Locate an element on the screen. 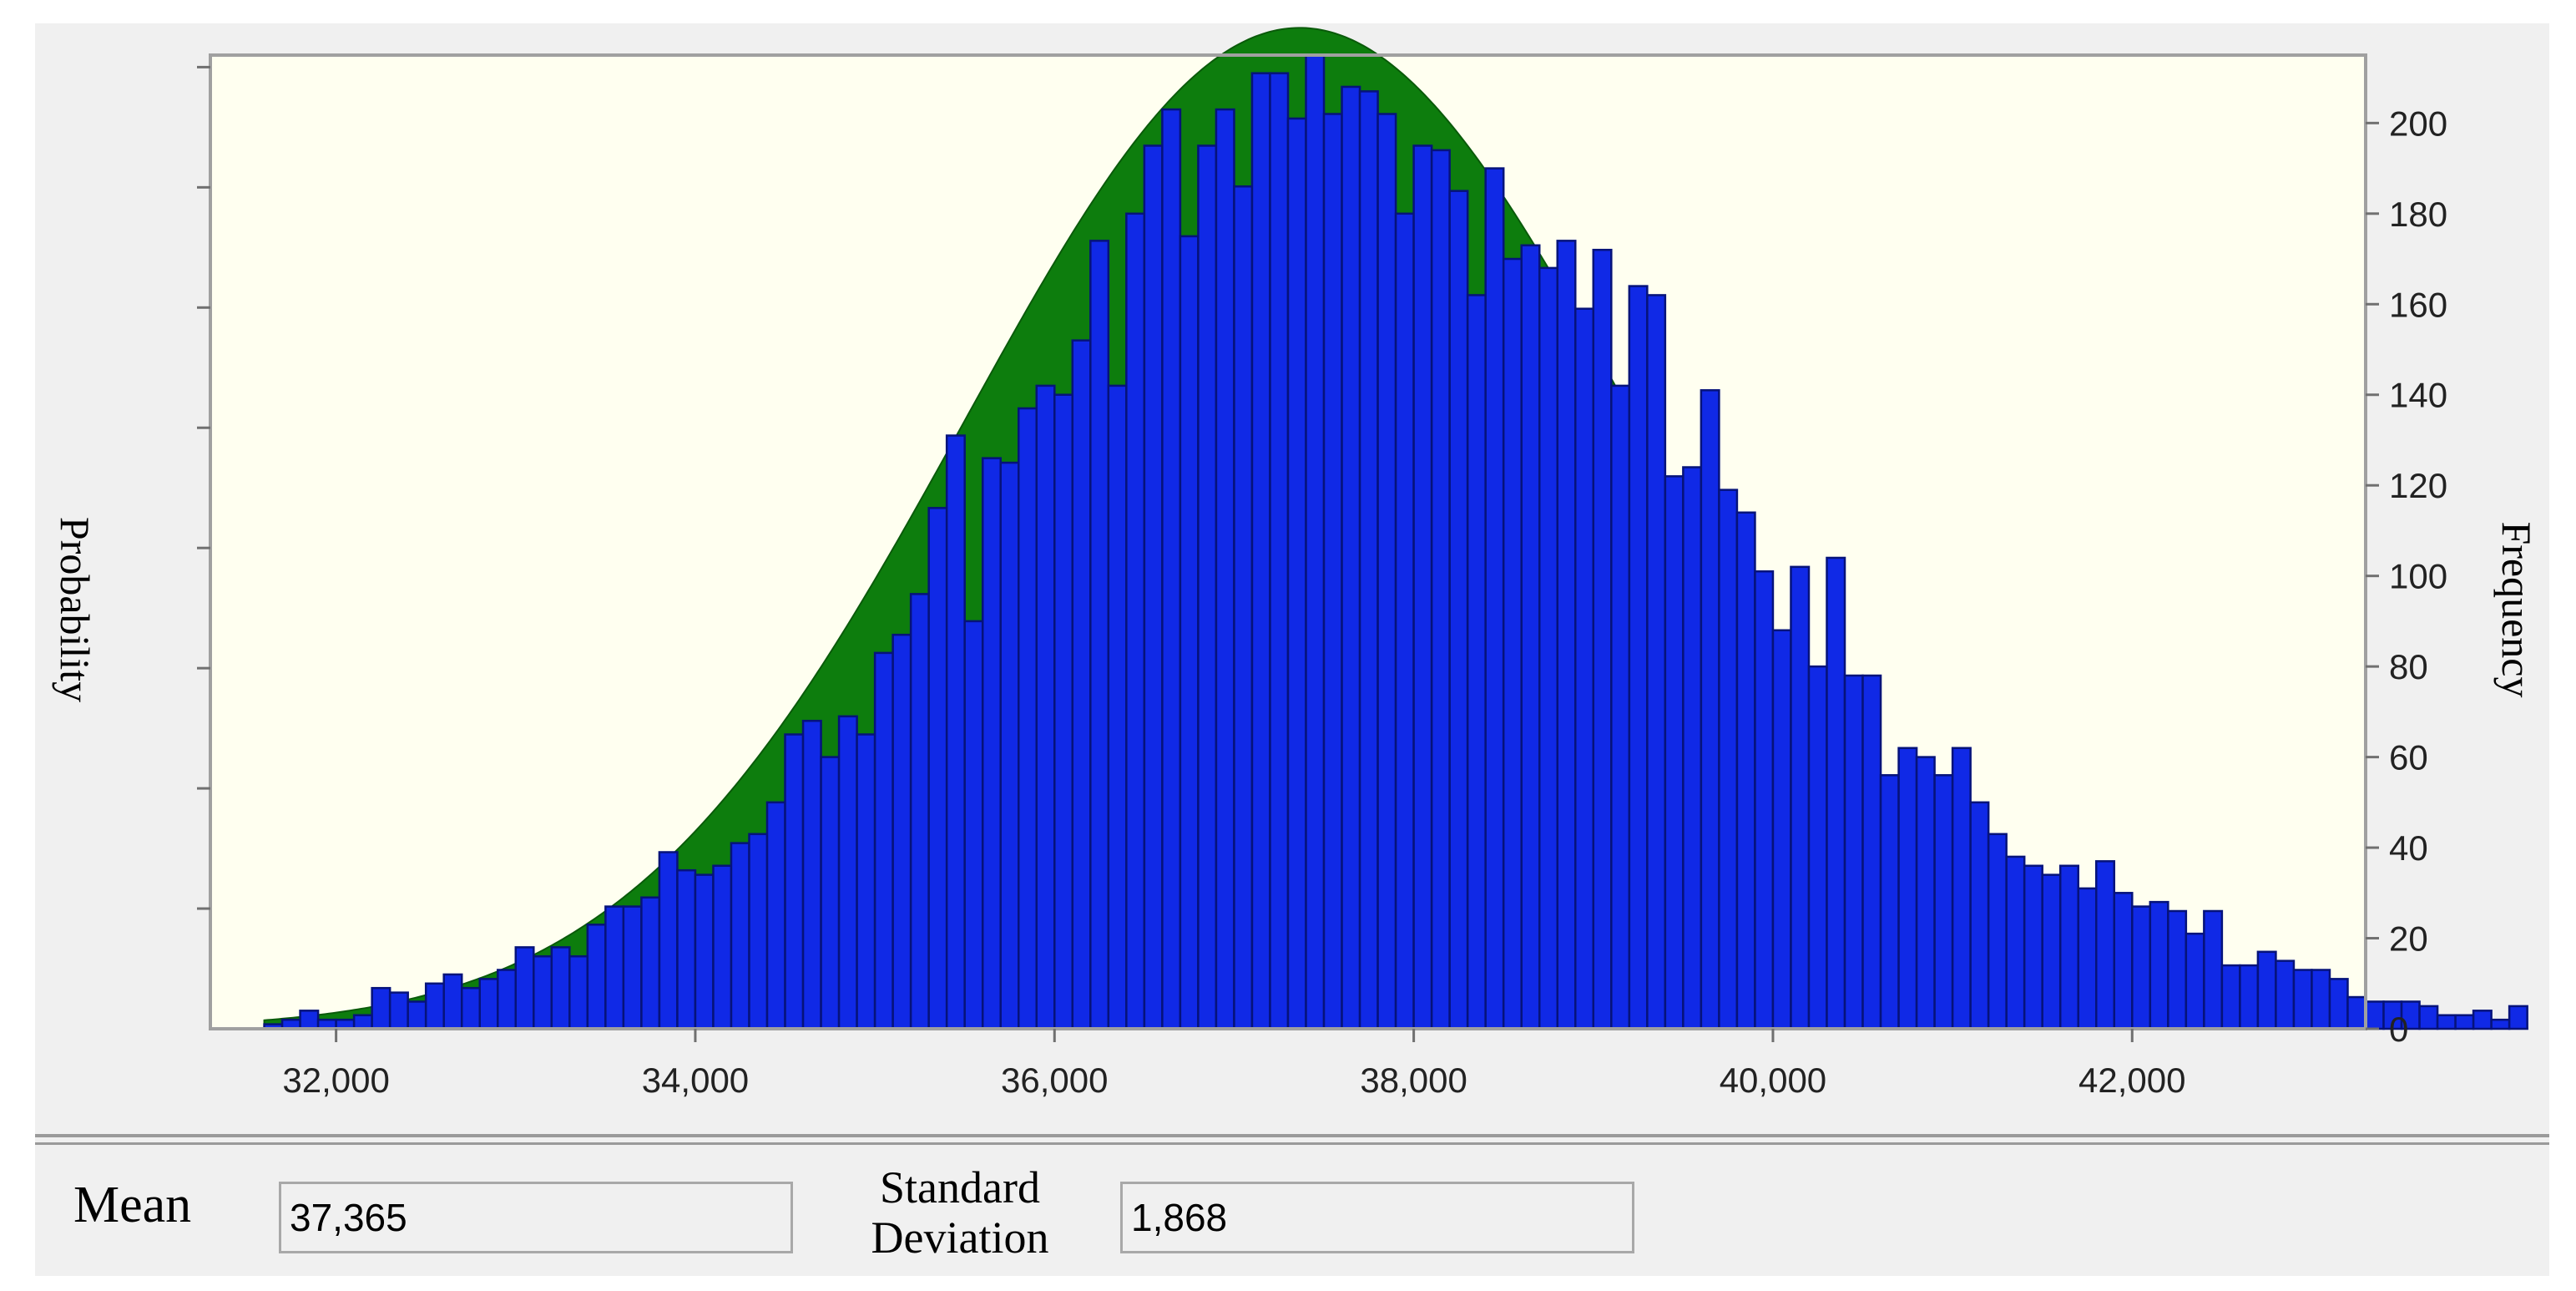 The height and width of the screenshot is (1291, 2576). y-axis-label-probability: Probability is located at coordinates (75, 609).